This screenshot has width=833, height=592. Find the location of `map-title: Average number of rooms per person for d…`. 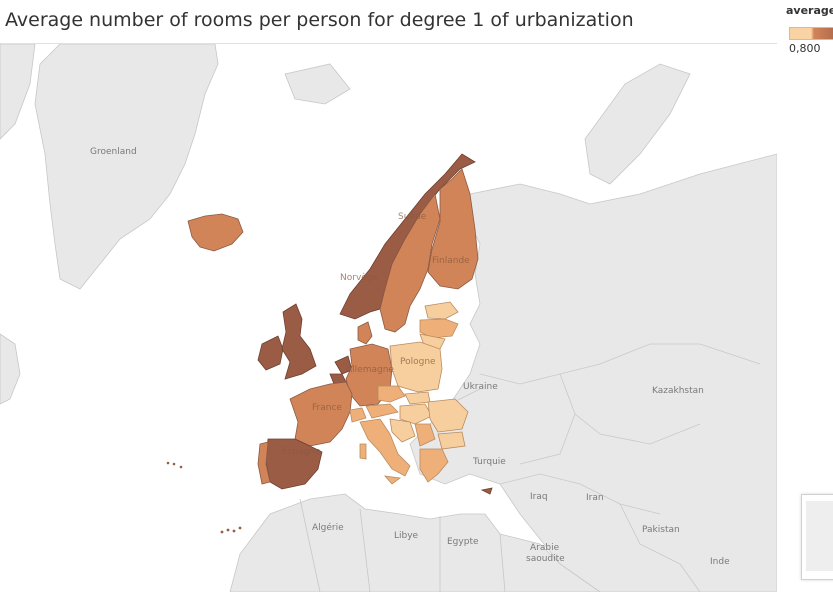

map-title: Average number of rooms per person for d… is located at coordinates (319, 20).